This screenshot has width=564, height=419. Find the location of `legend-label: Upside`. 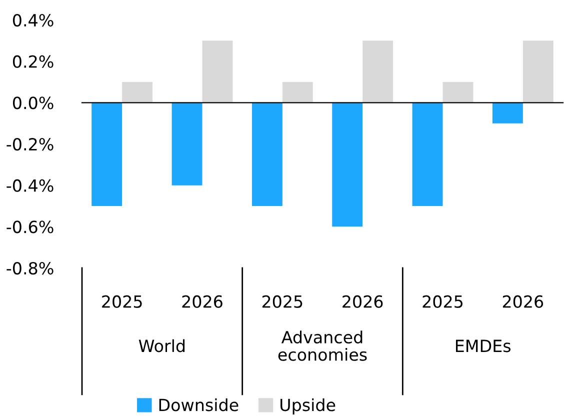

legend-label: Upside is located at coordinates (308, 406).